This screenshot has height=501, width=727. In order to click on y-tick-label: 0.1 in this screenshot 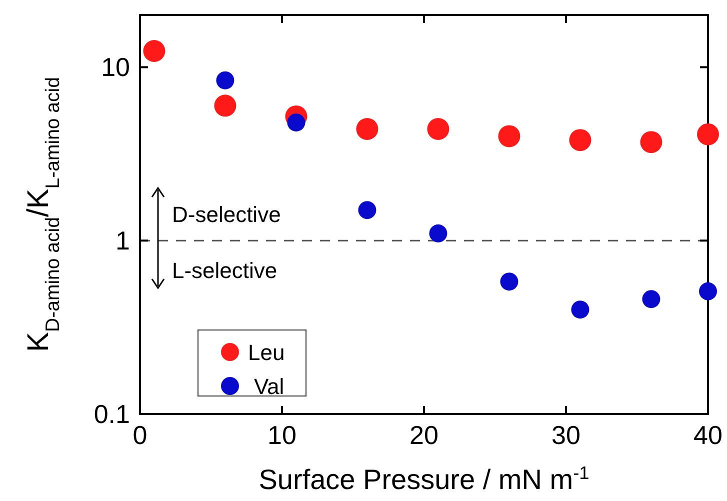, I will do `click(112, 414)`.